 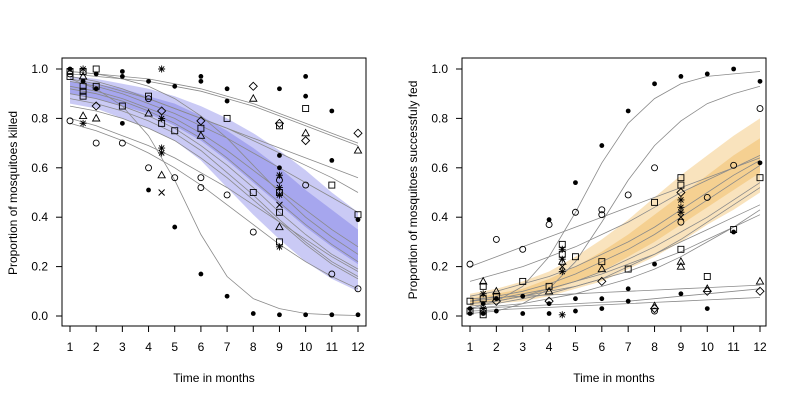 I want to click on x-tick-label: 4, so click(x=549, y=347).